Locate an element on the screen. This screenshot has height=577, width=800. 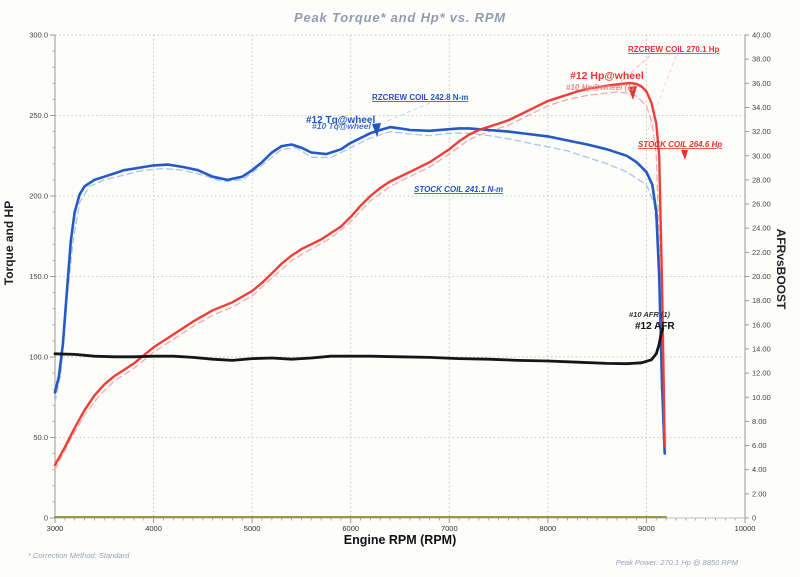
annotation-afr10-label: #10 AFR (1) is located at coordinates (649, 314).